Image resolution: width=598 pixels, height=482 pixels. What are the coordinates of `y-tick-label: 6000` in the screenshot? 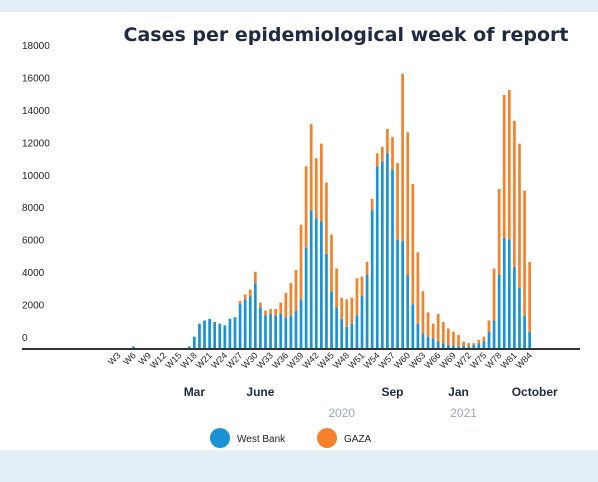 It's located at (33, 241).